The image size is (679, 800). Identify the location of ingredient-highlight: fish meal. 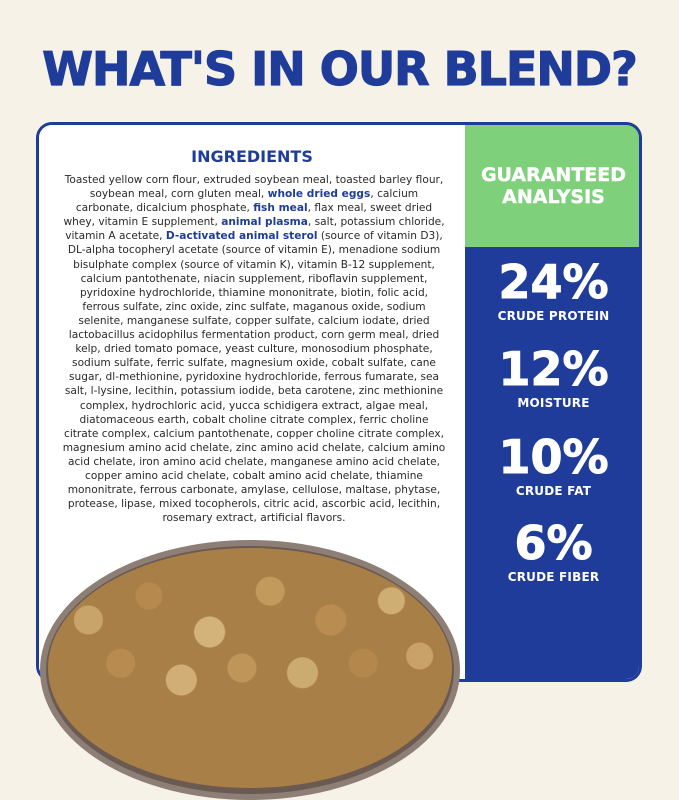
(280, 208).